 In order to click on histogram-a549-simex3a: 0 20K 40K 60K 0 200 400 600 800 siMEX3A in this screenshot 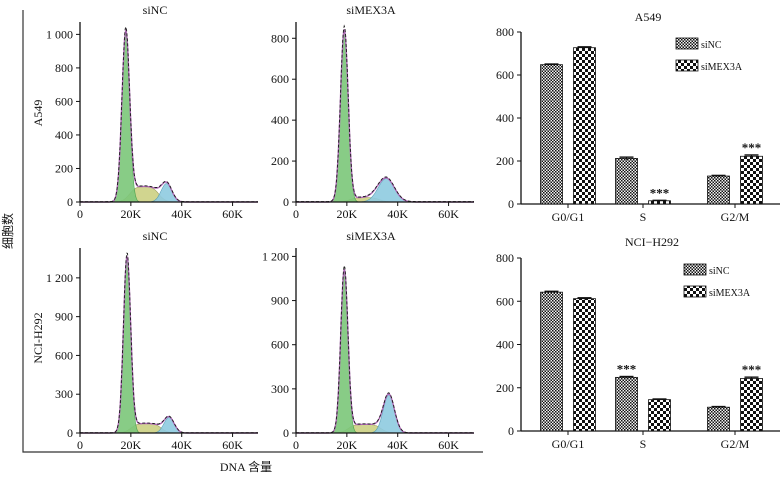, I will do `click(372, 112)`.